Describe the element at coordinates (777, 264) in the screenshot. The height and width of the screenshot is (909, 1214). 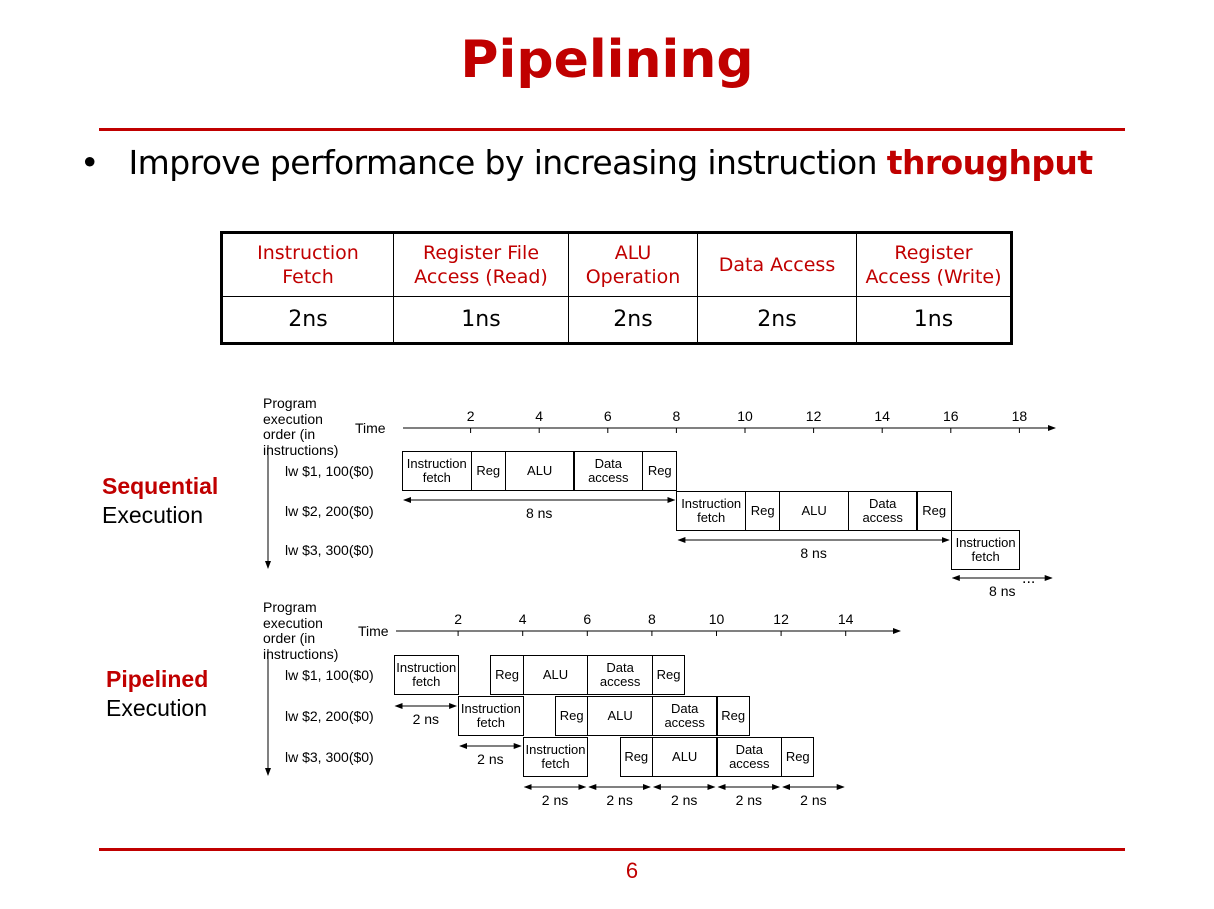
I see `header-cell: Data Access` at that location.